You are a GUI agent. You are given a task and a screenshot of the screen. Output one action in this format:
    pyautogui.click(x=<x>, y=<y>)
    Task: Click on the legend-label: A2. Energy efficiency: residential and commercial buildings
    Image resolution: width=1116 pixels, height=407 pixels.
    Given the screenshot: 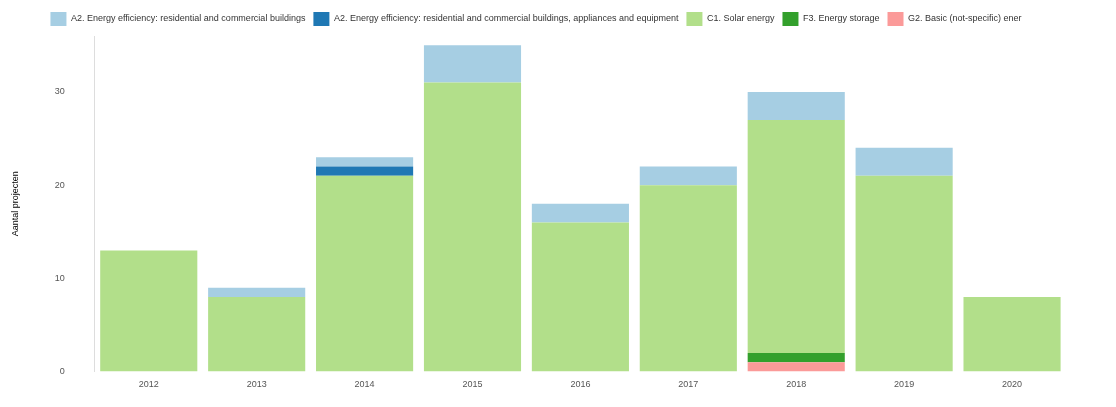 What is the action you would take?
    pyautogui.click(x=188, y=18)
    